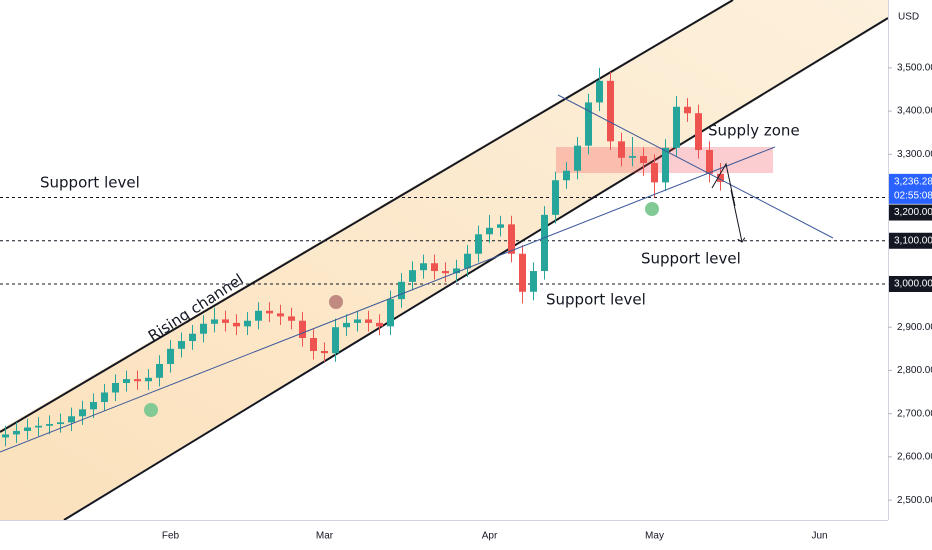 The height and width of the screenshot is (550, 932). Describe the element at coordinates (171, 536) in the screenshot. I see `x-tick-label: Feb` at that location.